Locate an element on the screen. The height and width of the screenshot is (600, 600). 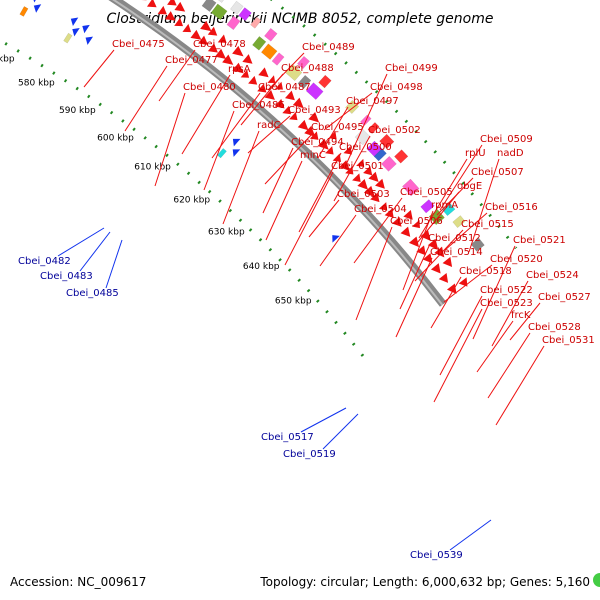
forward-gene-label: Cbei_0500 is located at coordinates (365, 147).